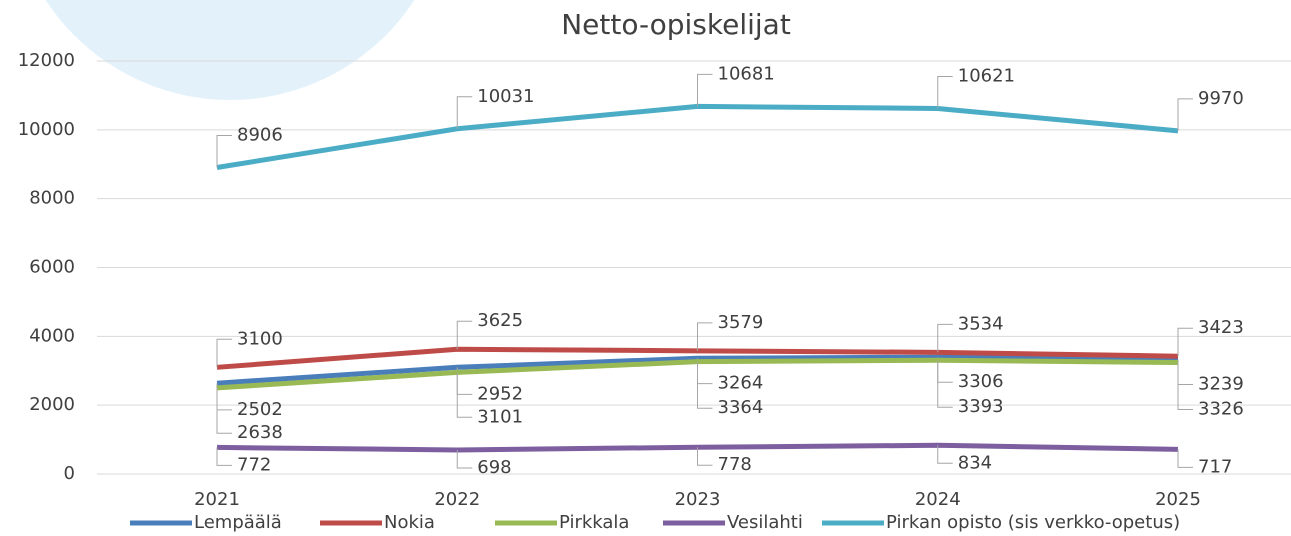 The width and height of the screenshot is (1291, 536). What do you see at coordinates (52, 198) in the screenshot?
I see `y-tick-label: 8000` at bounding box center [52, 198].